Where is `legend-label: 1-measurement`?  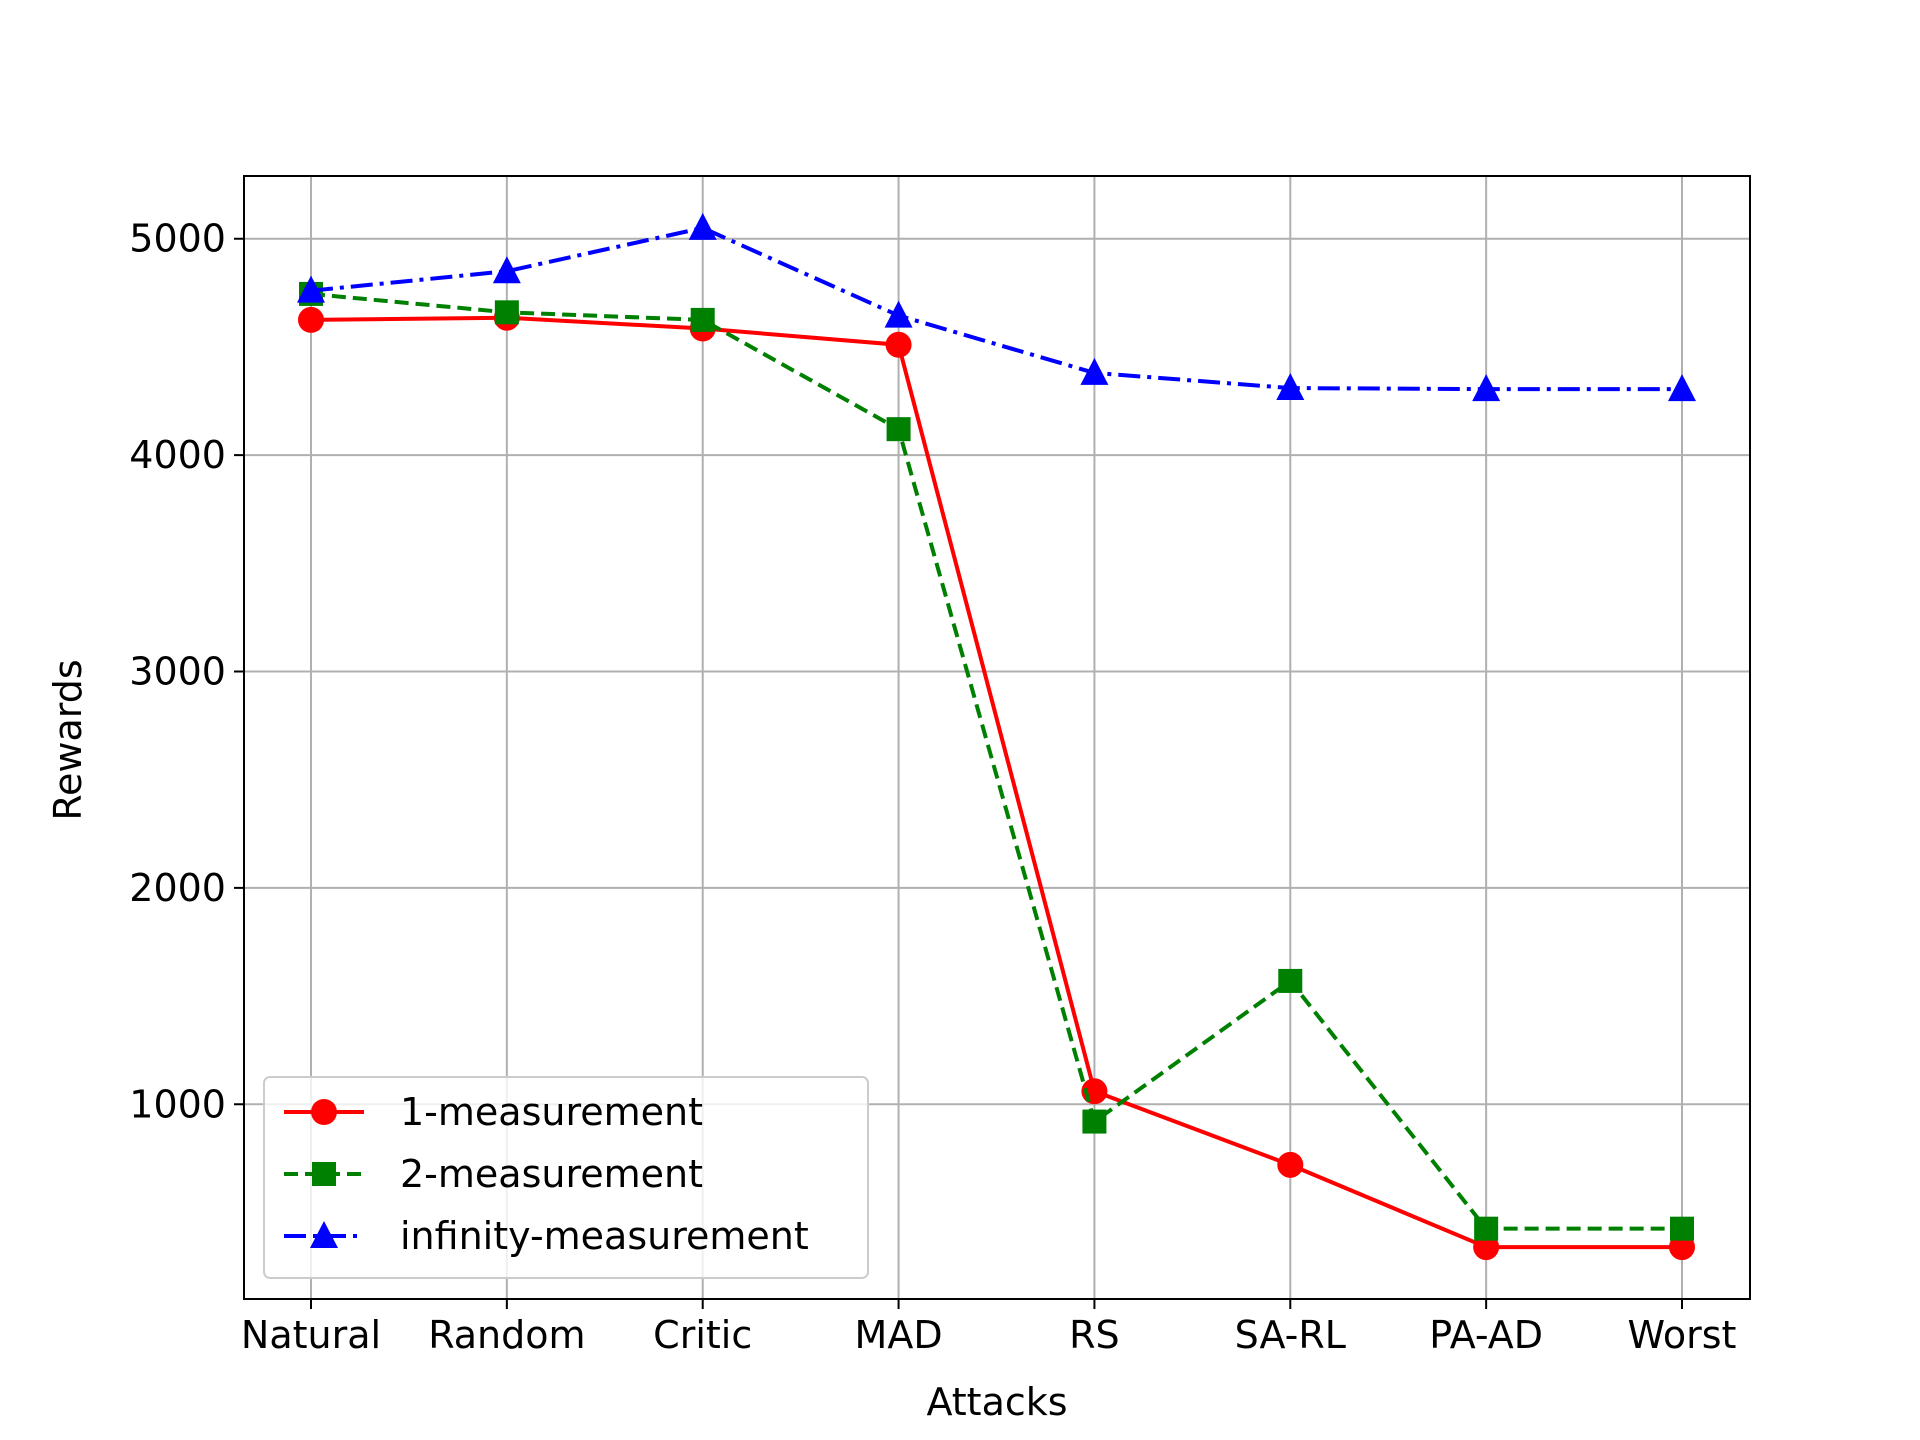
legend-label: 1-measurement is located at coordinates (551, 1112).